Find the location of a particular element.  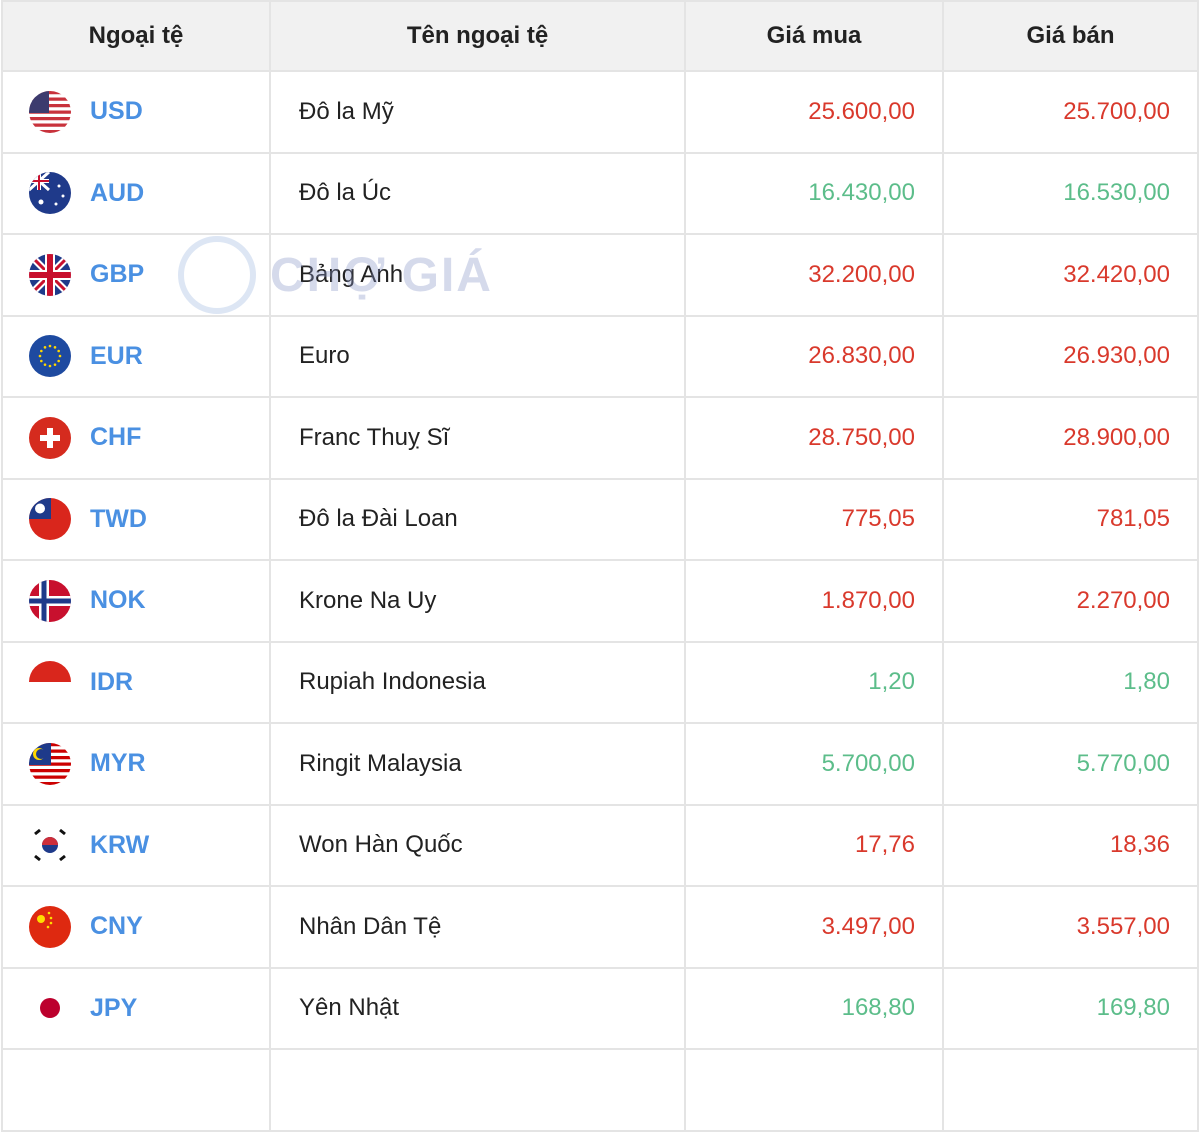

kr-flag-icon is located at coordinates (50, 845).